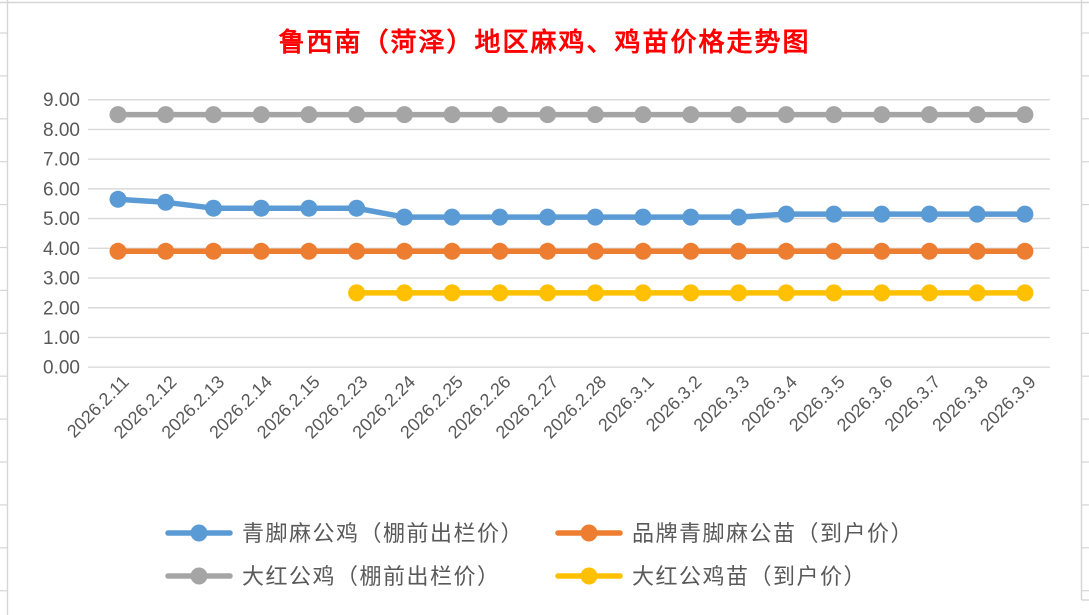 The image size is (1089, 615). I want to click on y-axis-tick-label: 9.00, so click(61, 100).